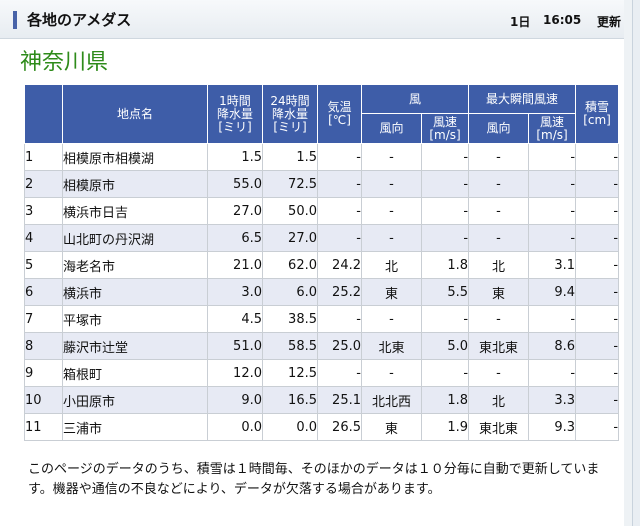 The height and width of the screenshot is (526, 640). What do you see at coordinates (43, 114) in the screenshot?
I see `col-header-number` at bounding box center [43, 114].